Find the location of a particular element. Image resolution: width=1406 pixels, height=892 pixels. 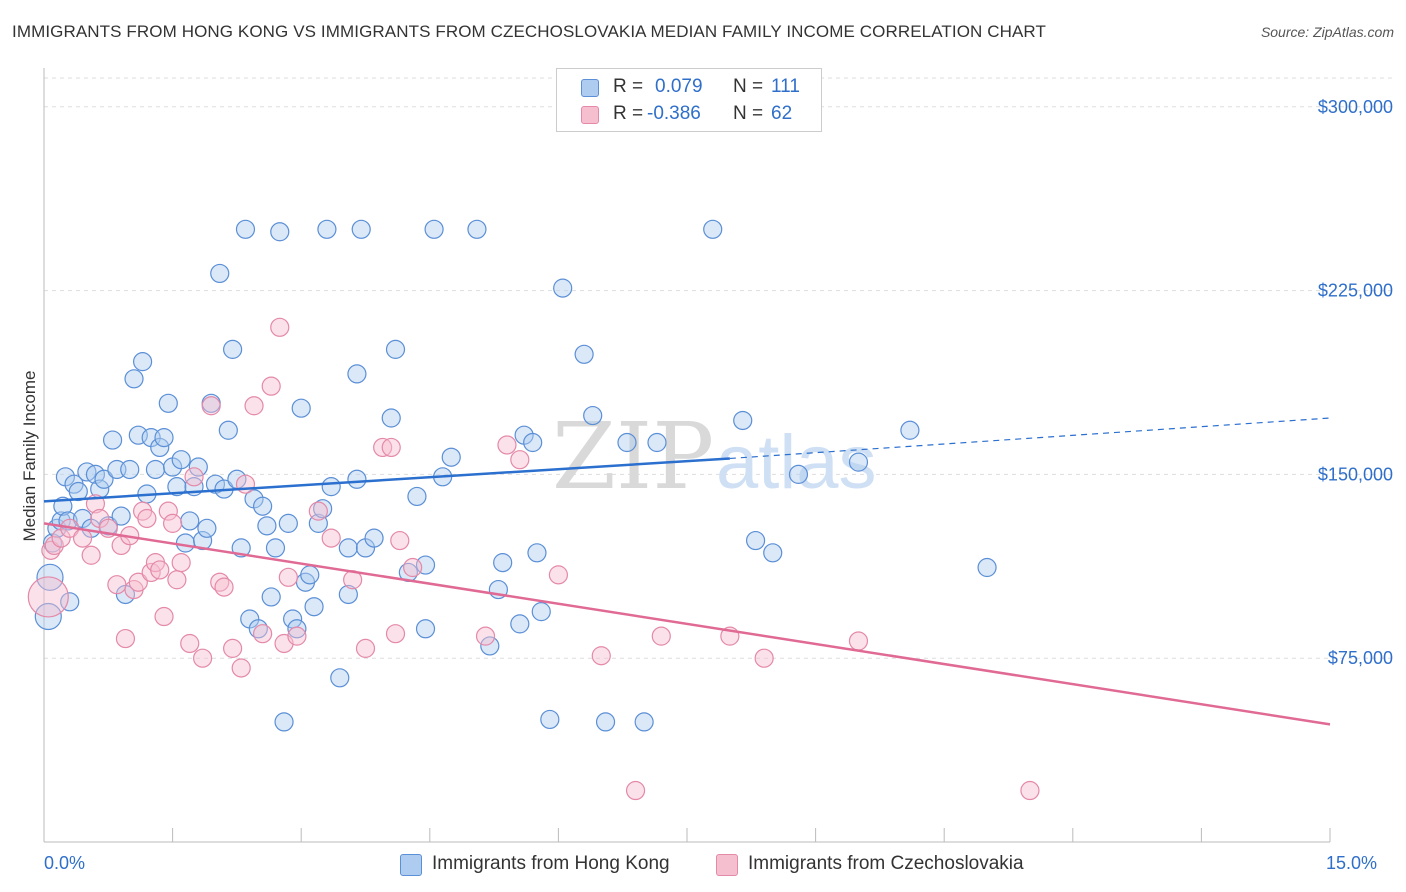

r-value: 0.079 is located at coordinates (679, 86).